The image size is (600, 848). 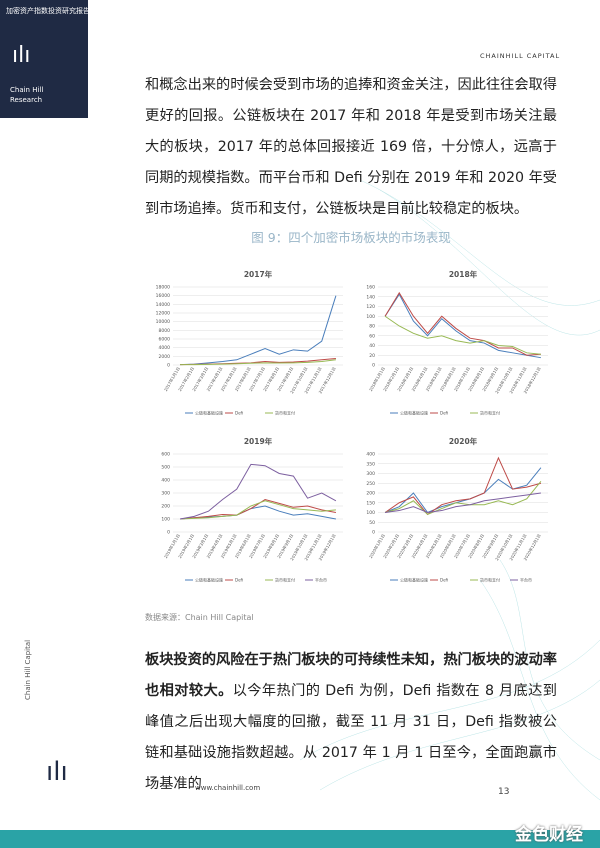 I want to click on y-tick-label: 4000, so click(x=165, y=348).